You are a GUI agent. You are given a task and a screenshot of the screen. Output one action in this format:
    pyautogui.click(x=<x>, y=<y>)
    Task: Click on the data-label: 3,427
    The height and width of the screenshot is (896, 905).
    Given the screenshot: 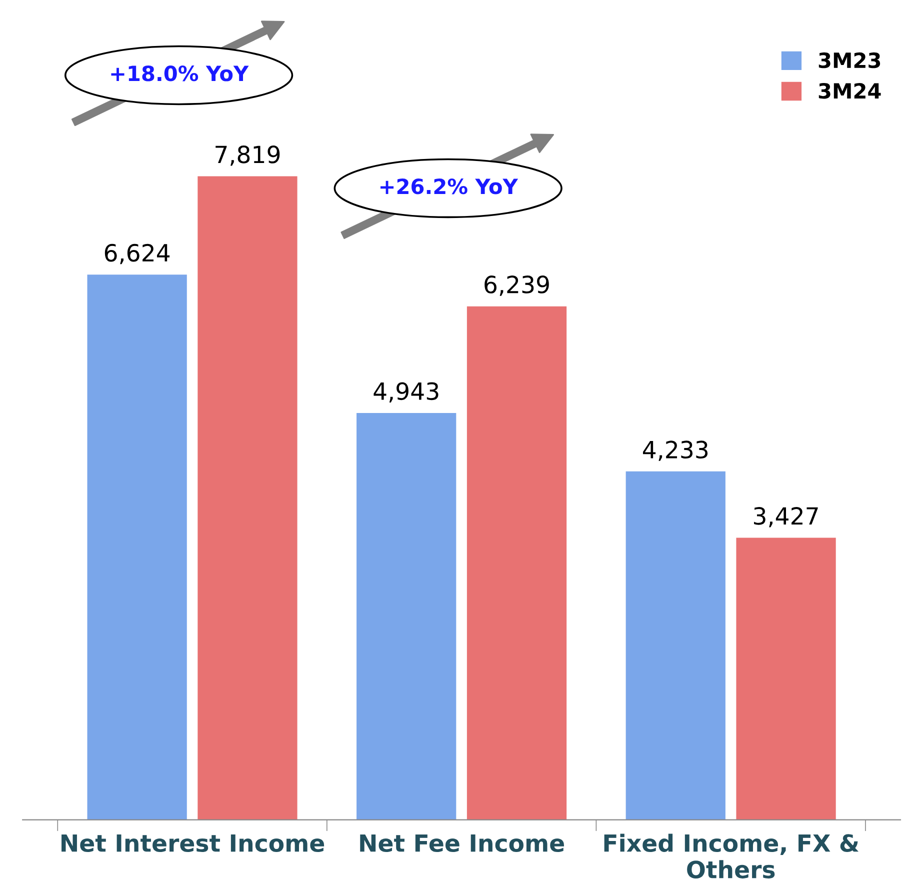 What is the action you would take?
    pyautogui.click(x=786, y=517)
    